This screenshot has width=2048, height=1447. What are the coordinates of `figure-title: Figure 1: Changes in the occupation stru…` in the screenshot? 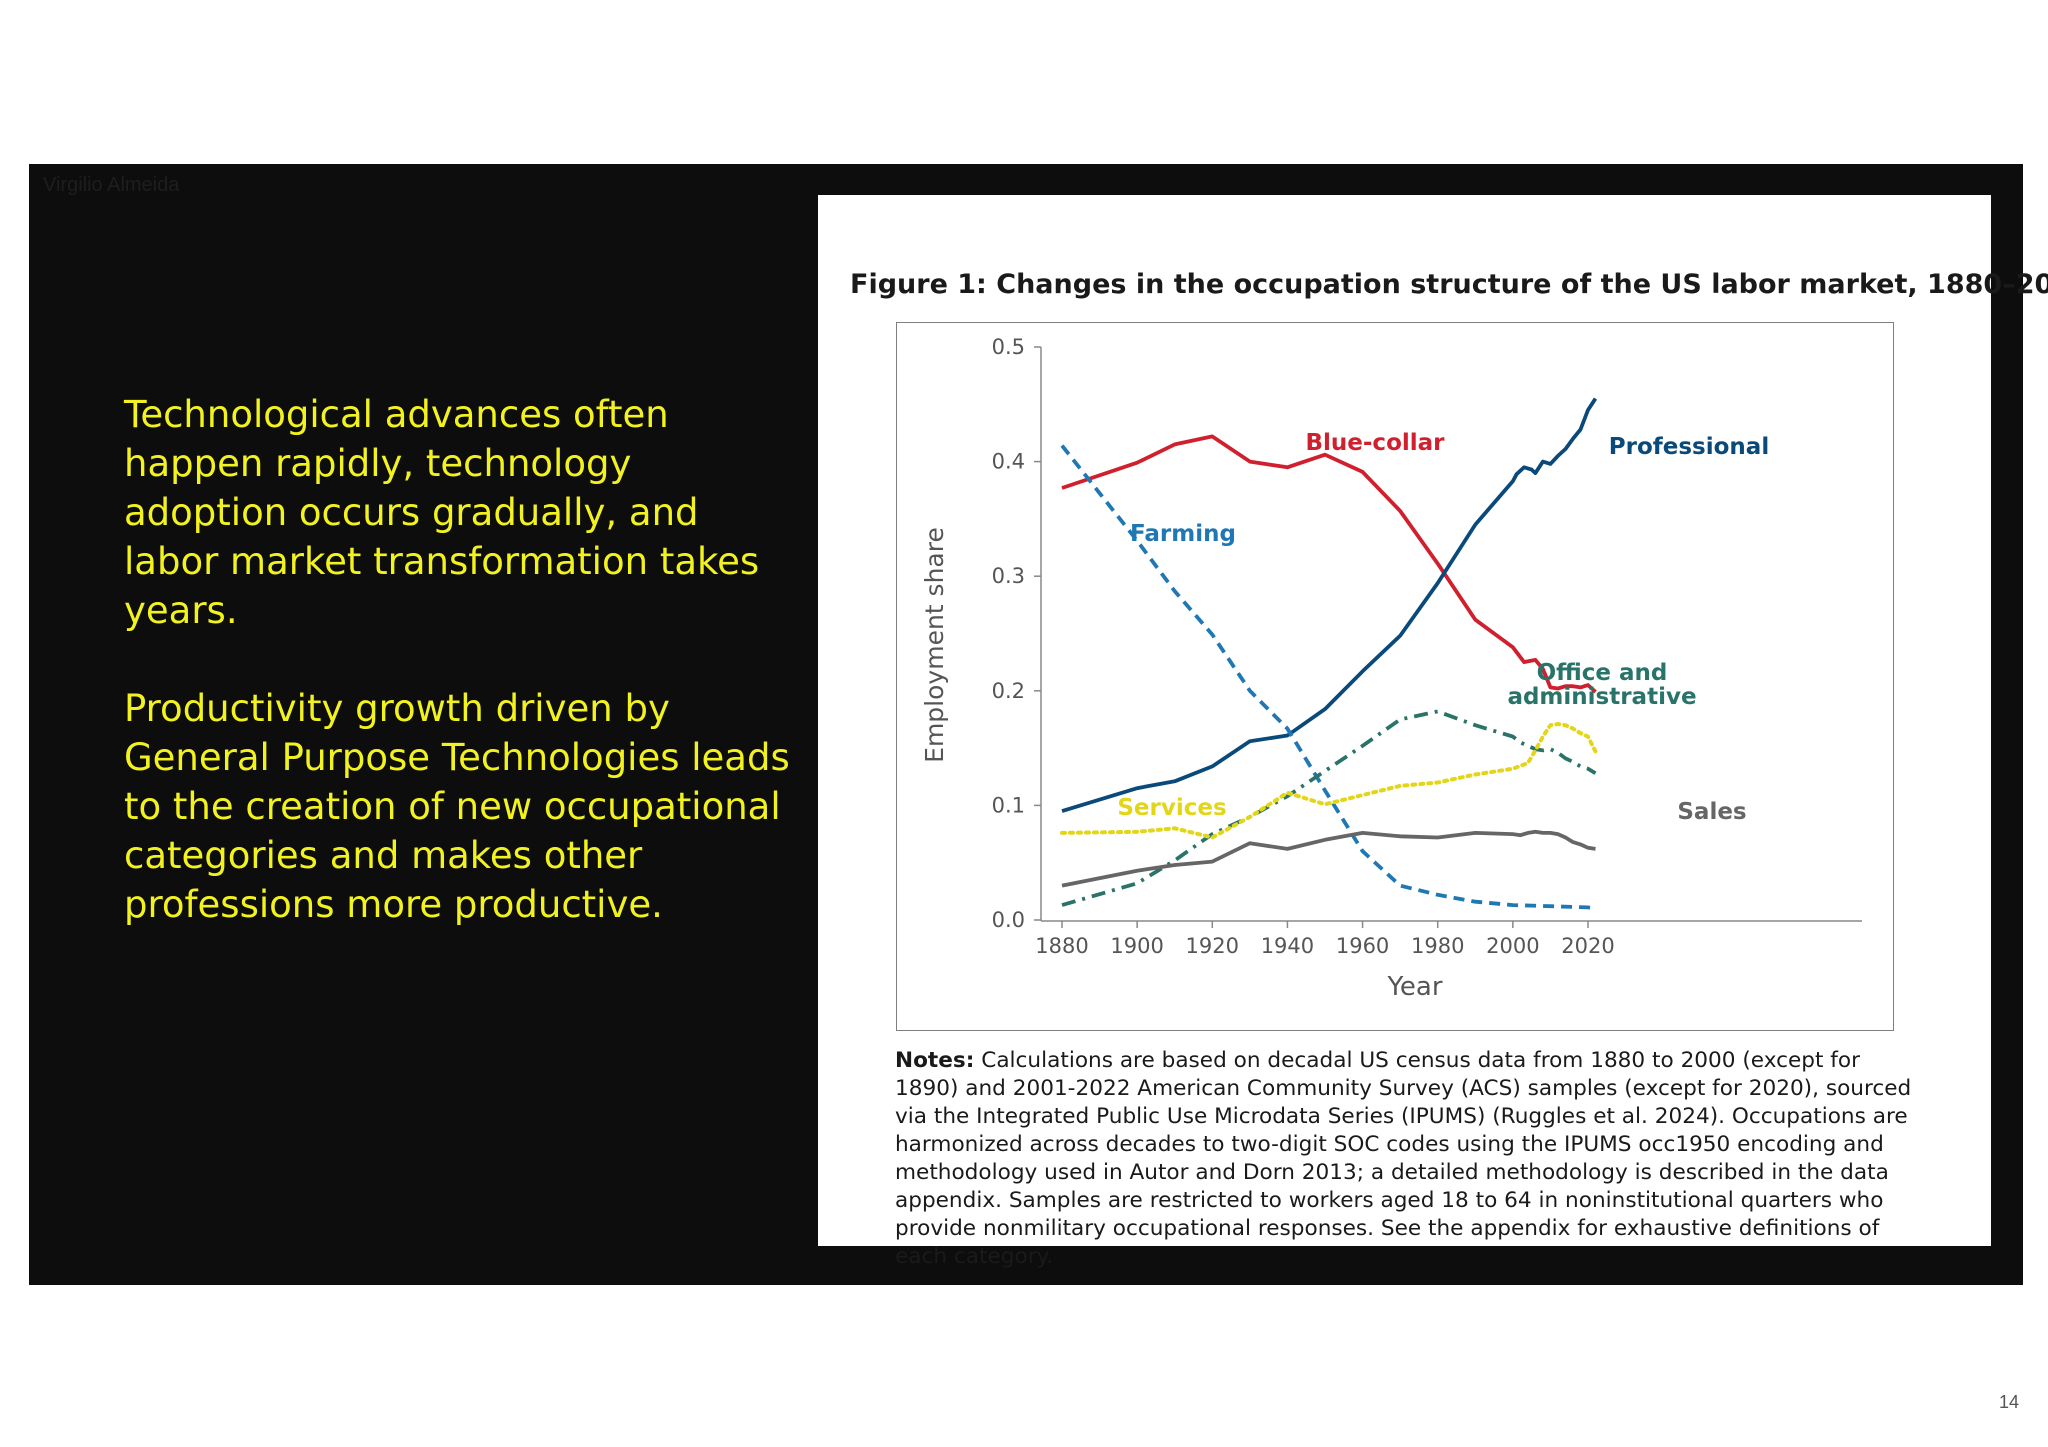 It's located at (1449, 284).